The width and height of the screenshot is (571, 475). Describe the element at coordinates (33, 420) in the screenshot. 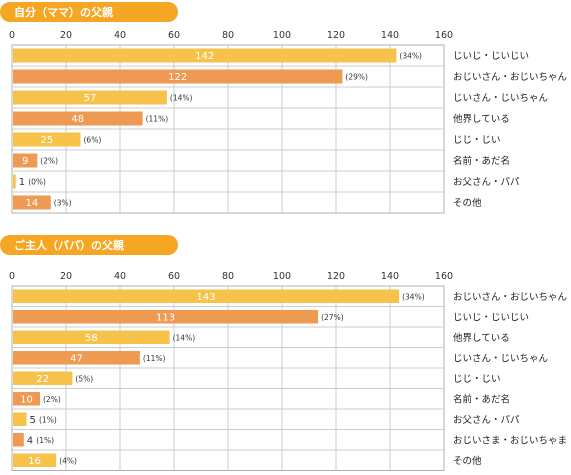

I see `bar-value-label: 5` at that location.